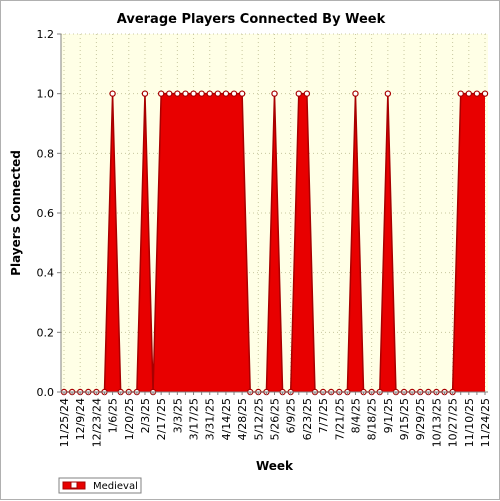 Image resolution: width=500 pixels, height=501 pixels. What do you see at coordinates (64, 422) in the screenshot?
I see `x-tick-label: 11/25/24` at bounding box center [64, 422].